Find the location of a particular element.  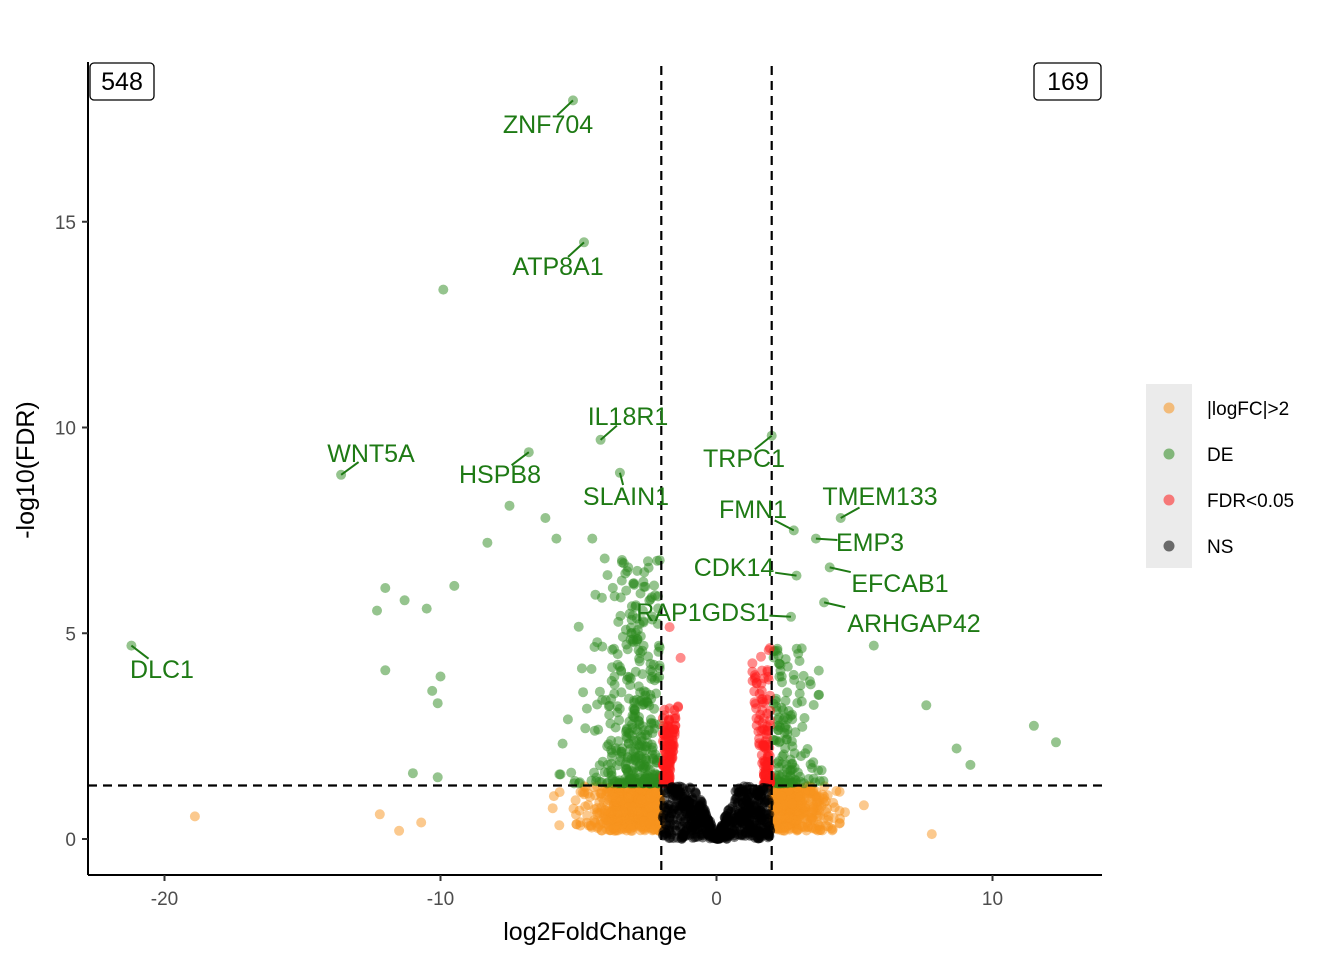

x-tick-label: 0 is located at coordinates (716, 899).